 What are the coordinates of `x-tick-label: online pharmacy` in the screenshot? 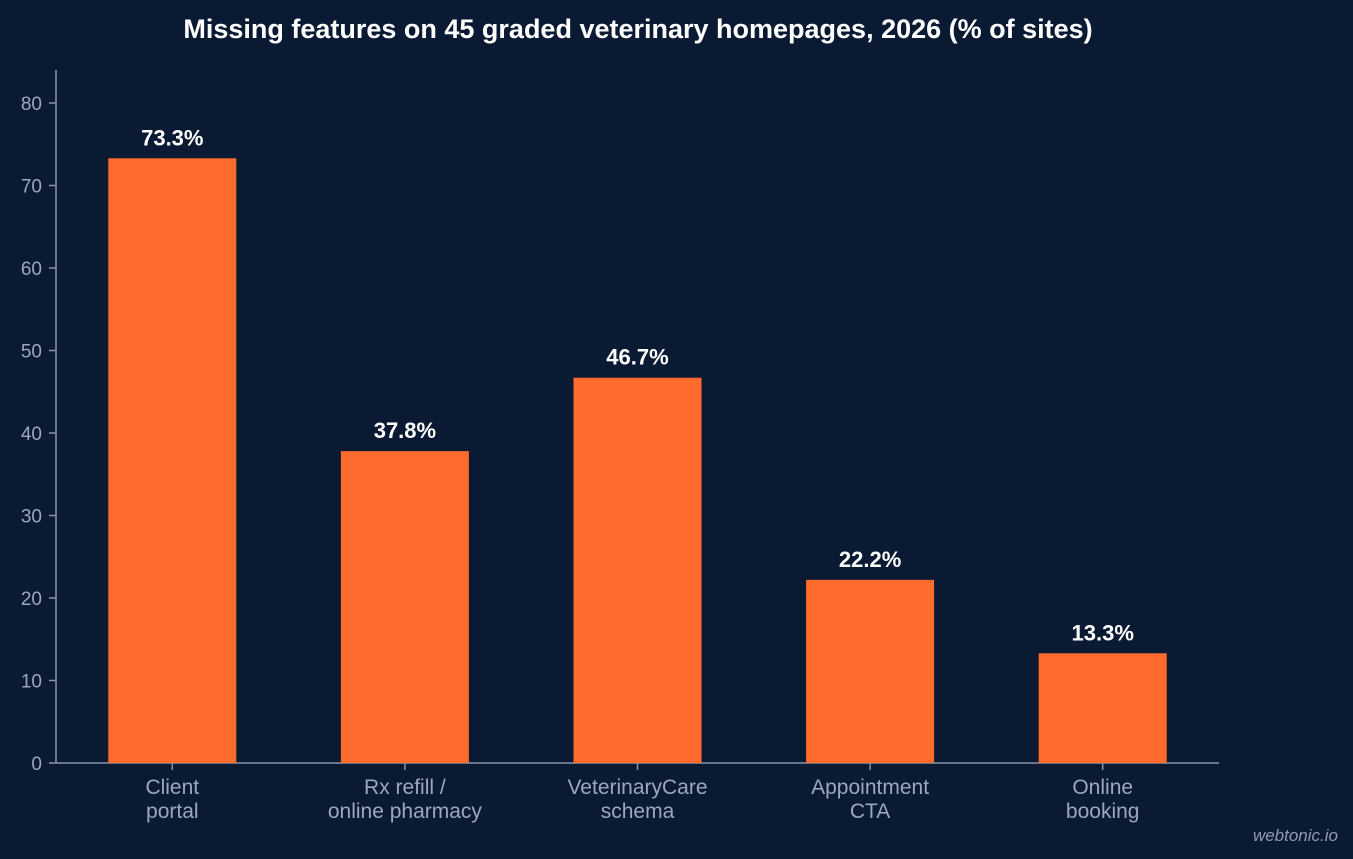 It's located at (405, 811).